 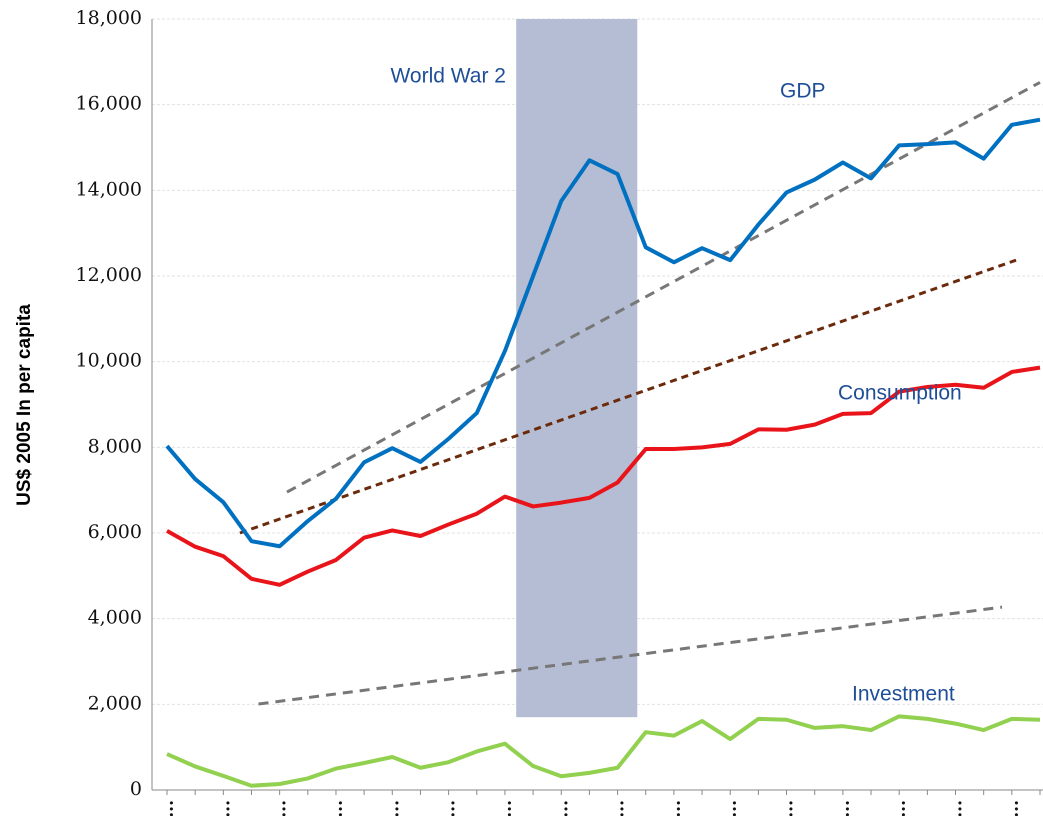 What do you see at coordinates (448, 76) in the screenshot?
I see `region-label: World War 2` at bounding box center [448, 76].